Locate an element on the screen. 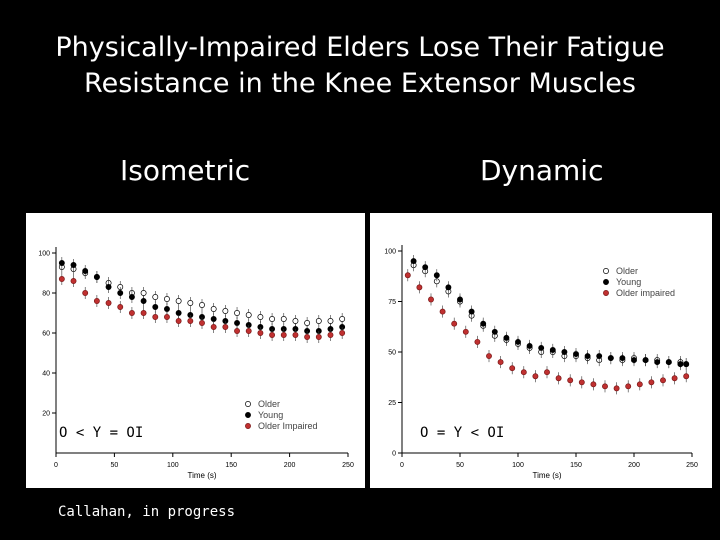 The height and width of the screenshot is (540, 720). legend-label: Young is located at coordinates (628, 282).